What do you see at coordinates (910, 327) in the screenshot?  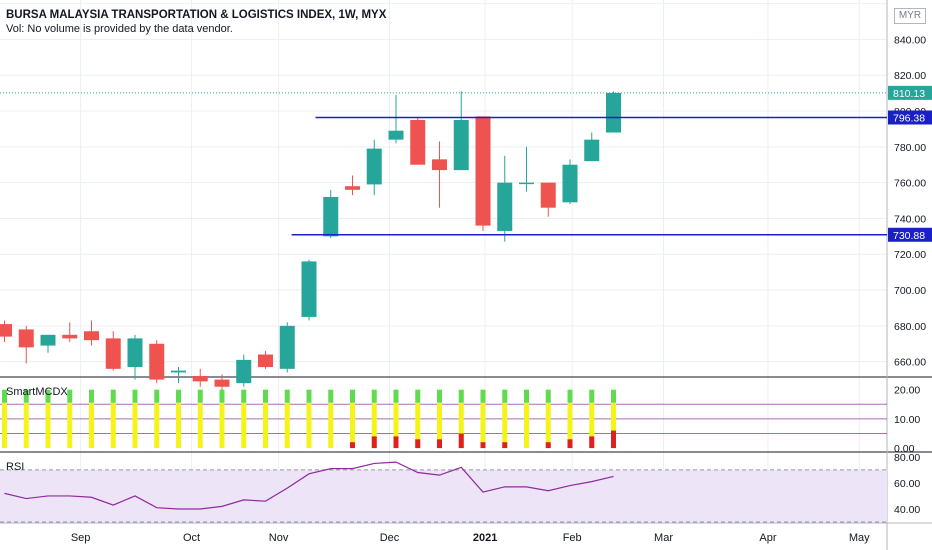 I see `price-tick-label: 680.00` at bounding box center [910, 327].